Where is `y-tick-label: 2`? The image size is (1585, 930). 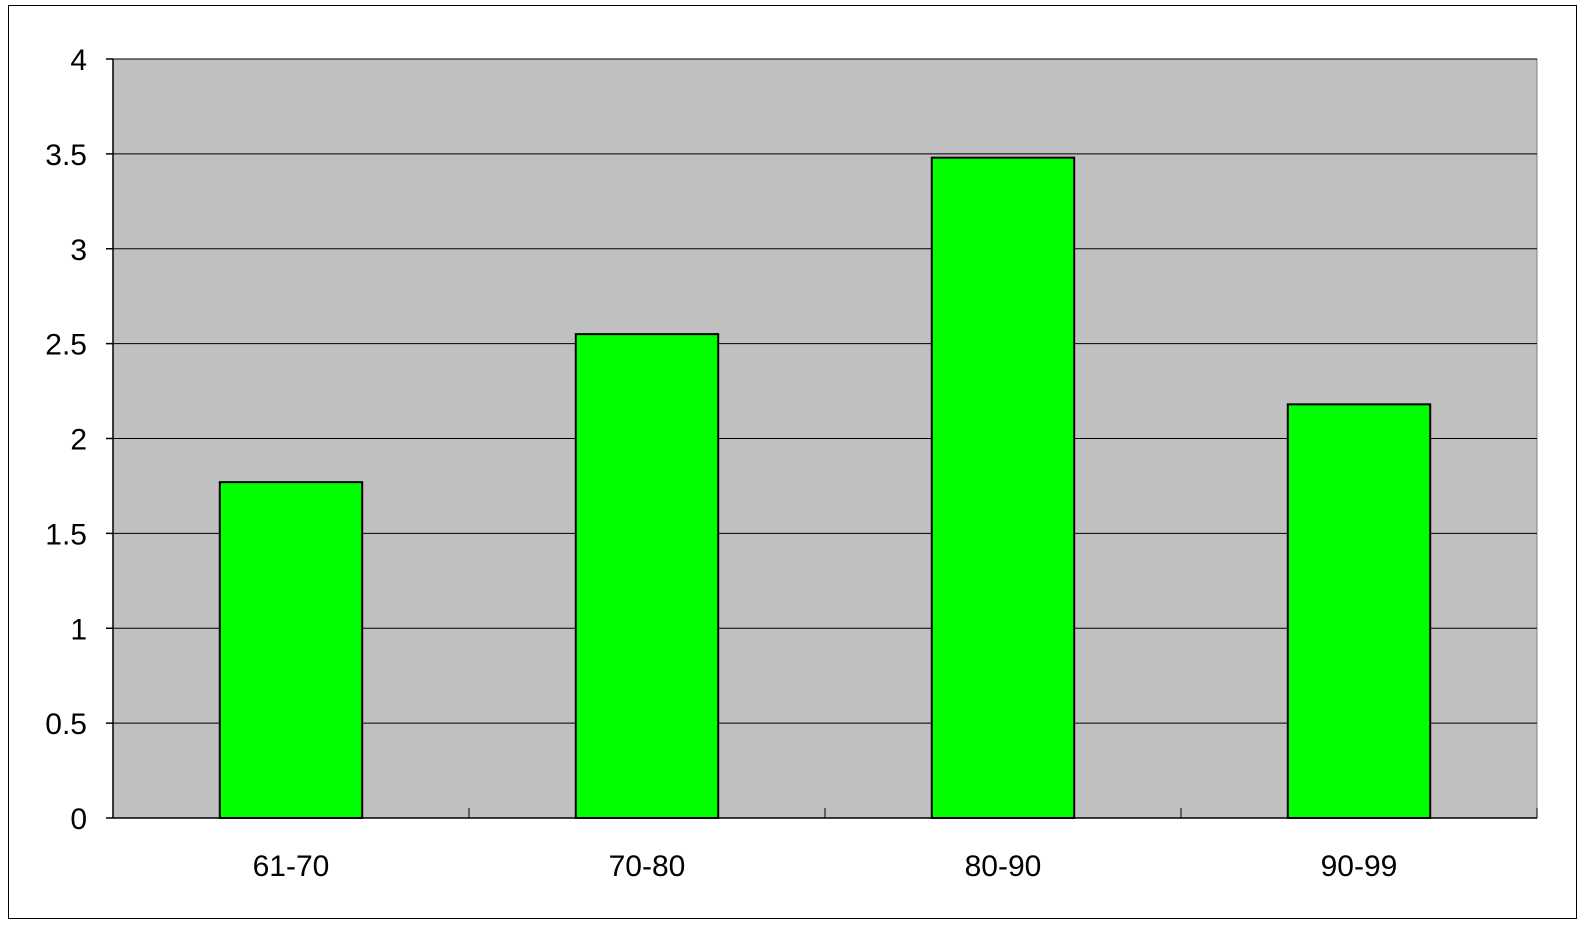
y-tick-label: 2 is located at coordinates (78, 440).